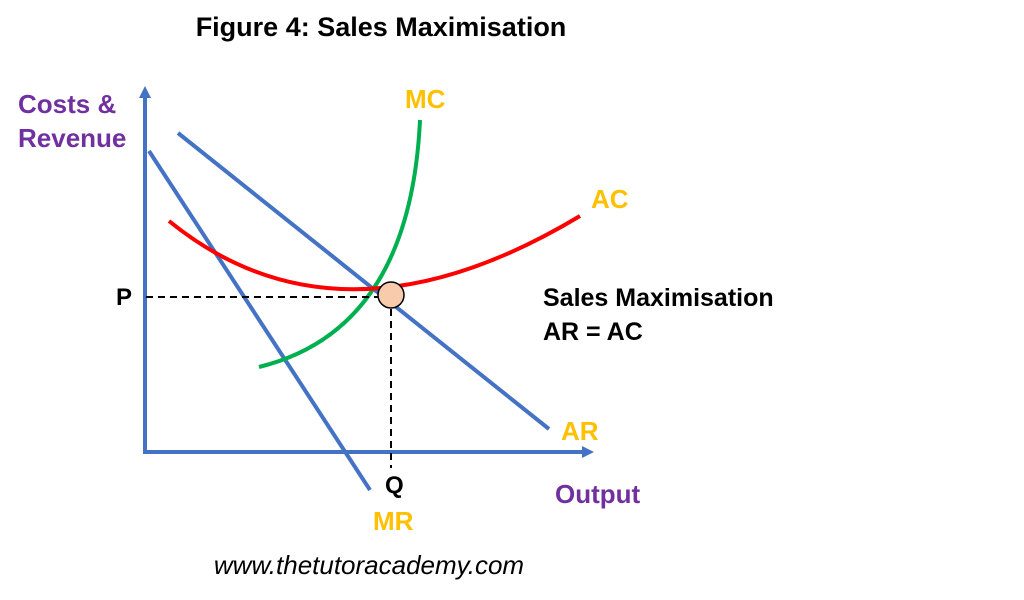 The height and width of the screenshot is (600, 1024). What do you see at coordinates (610, 199) in the screenshot?
I see `ac-label: AC` at bounding box center [610, 199].